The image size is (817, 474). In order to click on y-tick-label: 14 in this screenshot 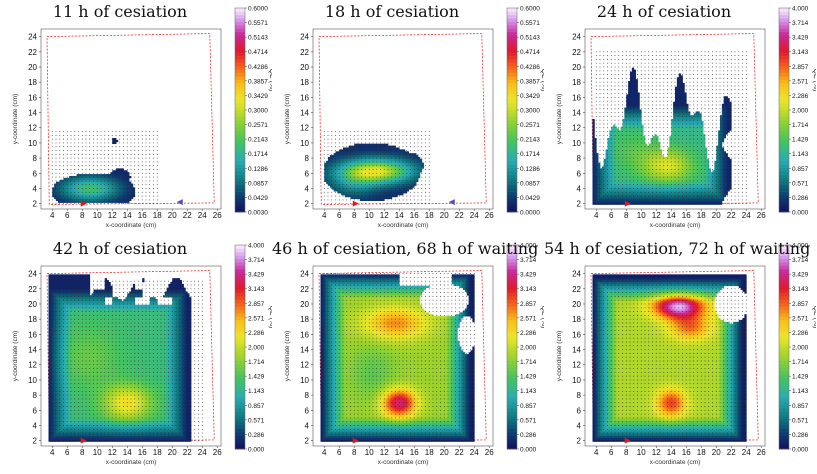, I will do `click(304, 113)`.